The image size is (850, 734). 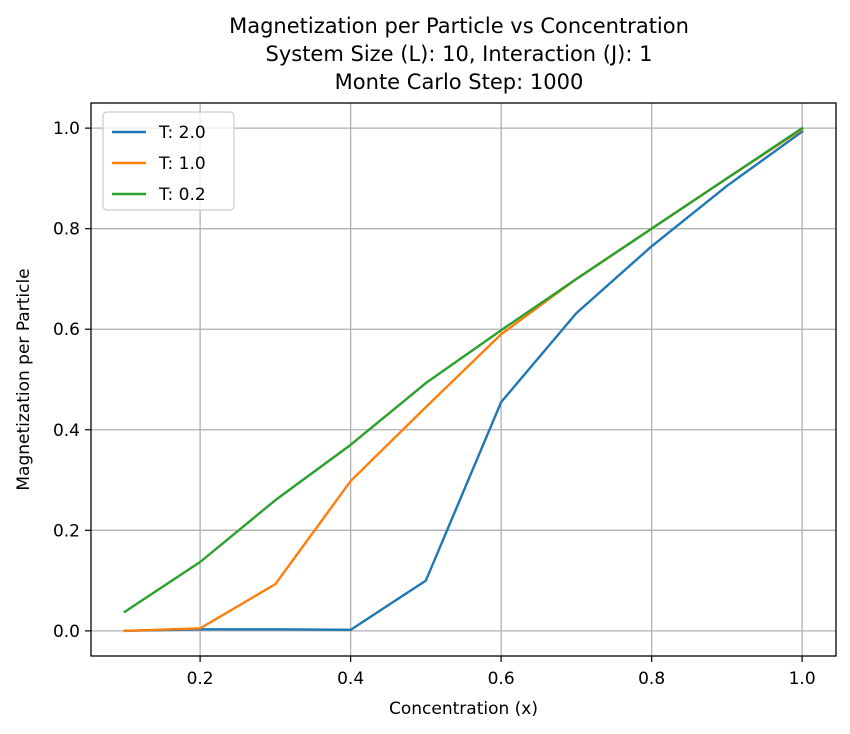 I want to click on legend-box, so click(x=168, y=161).